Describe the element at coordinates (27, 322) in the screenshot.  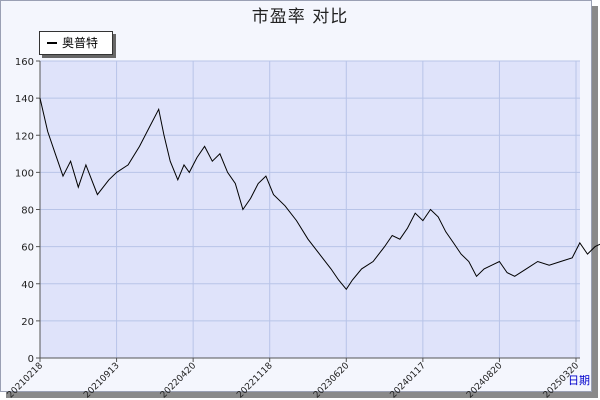
I see `y-tick-label: 20` at that location.